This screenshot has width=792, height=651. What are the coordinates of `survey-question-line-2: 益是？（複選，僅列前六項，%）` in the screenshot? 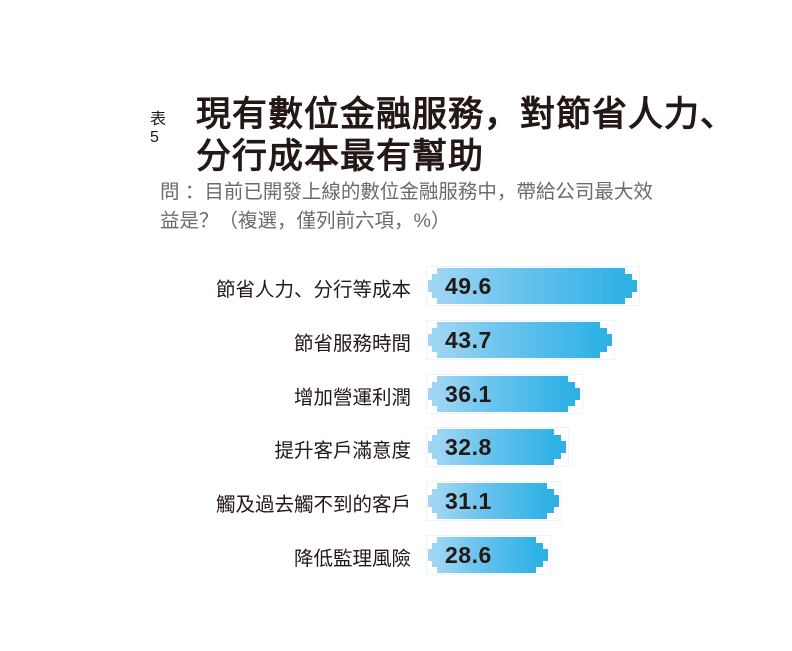 It's located at (305, 221).